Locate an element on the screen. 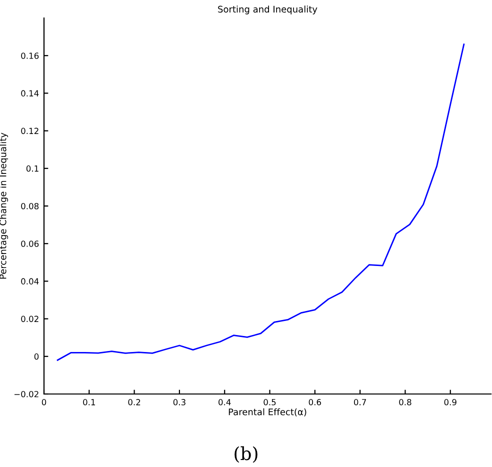  x-tick-label: 0.2 is located at coordinates (134, 402).